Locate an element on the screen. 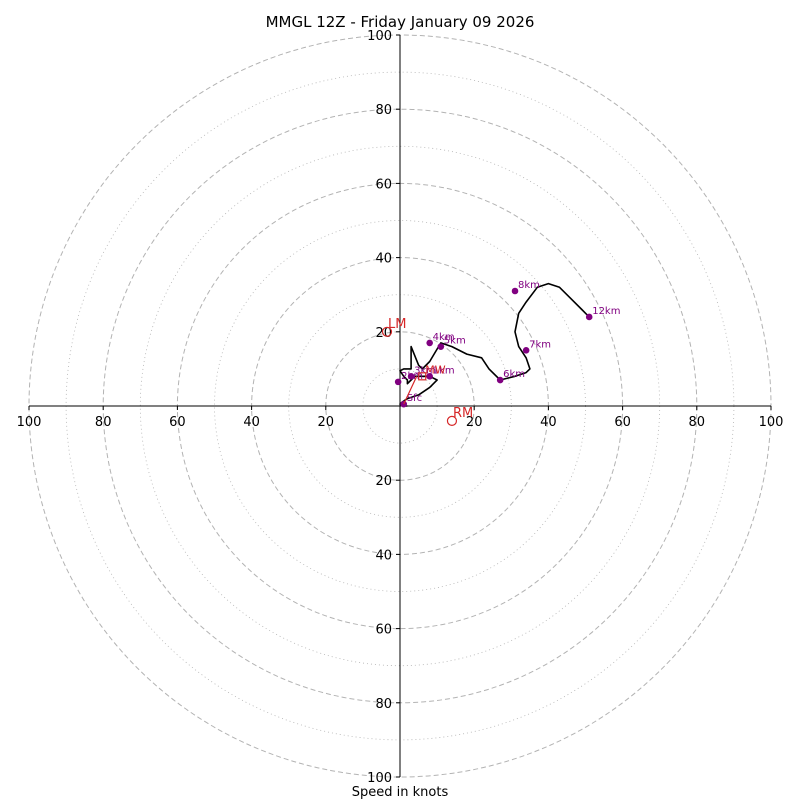 The height and width of the screenshot is (800, 800). y-tick-label-neg-60: 60 is located at coordinates (383, 630).